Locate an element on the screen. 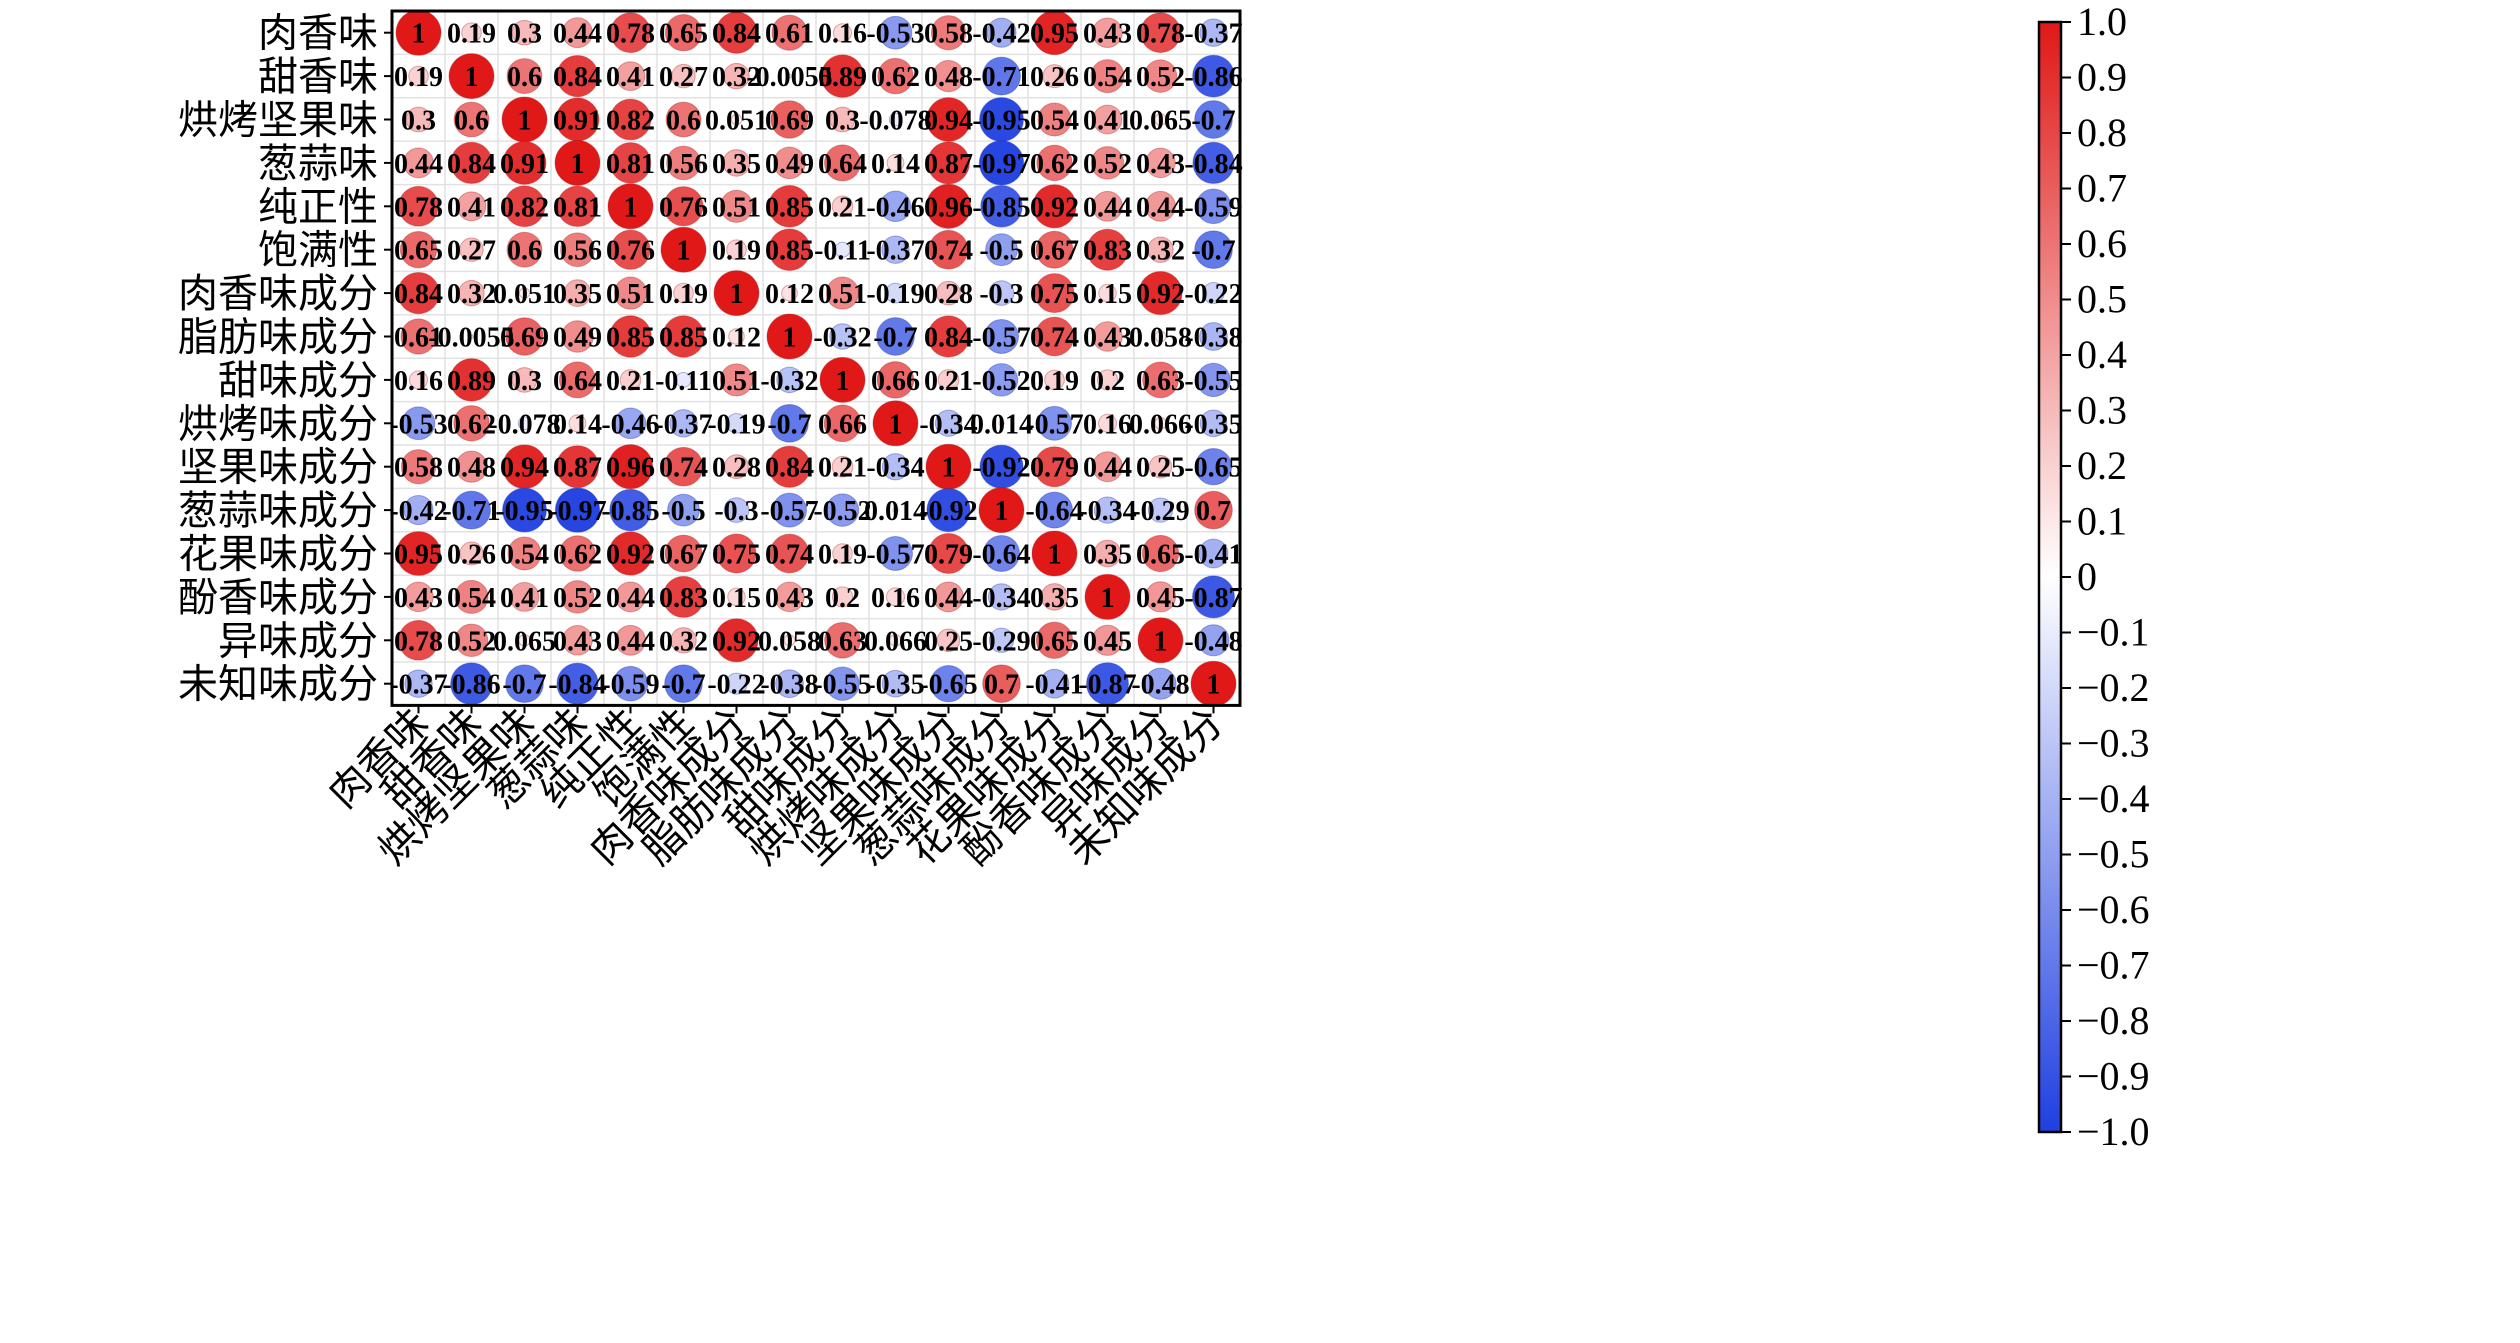  correlation-value: -0.34 is located at coordinates (1107, 511).